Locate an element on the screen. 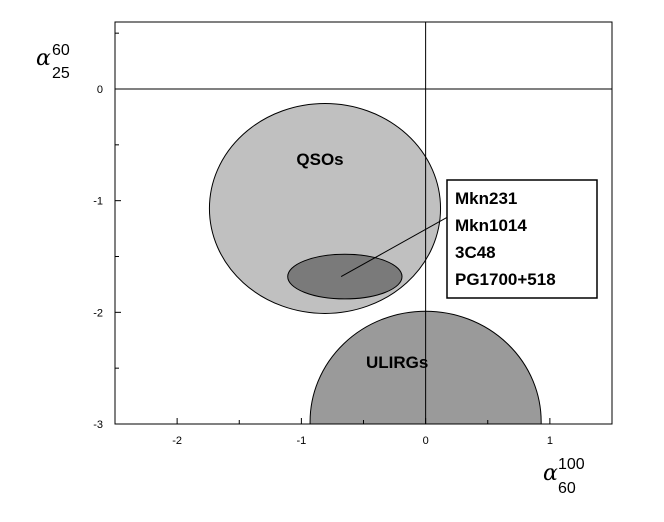  annotation-line: PG1700+518 is located at coordinates (505, 279).